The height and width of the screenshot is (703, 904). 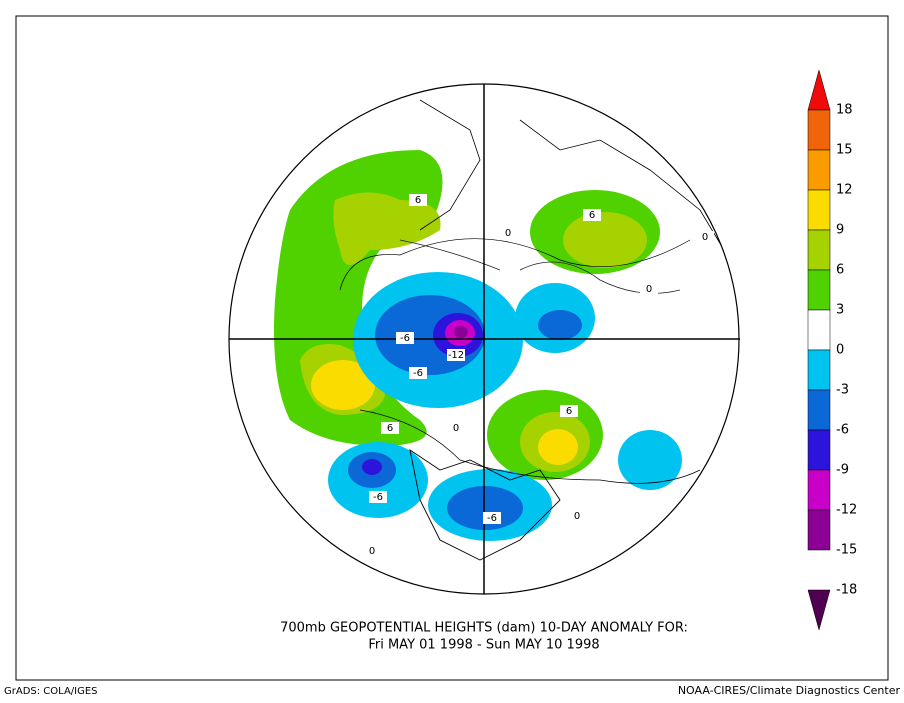 What do you see at coordinates (51, 691) in the screenshot?
I see `footer-left: GrADS: COLA/IGES` at bounding box center [51, 691].